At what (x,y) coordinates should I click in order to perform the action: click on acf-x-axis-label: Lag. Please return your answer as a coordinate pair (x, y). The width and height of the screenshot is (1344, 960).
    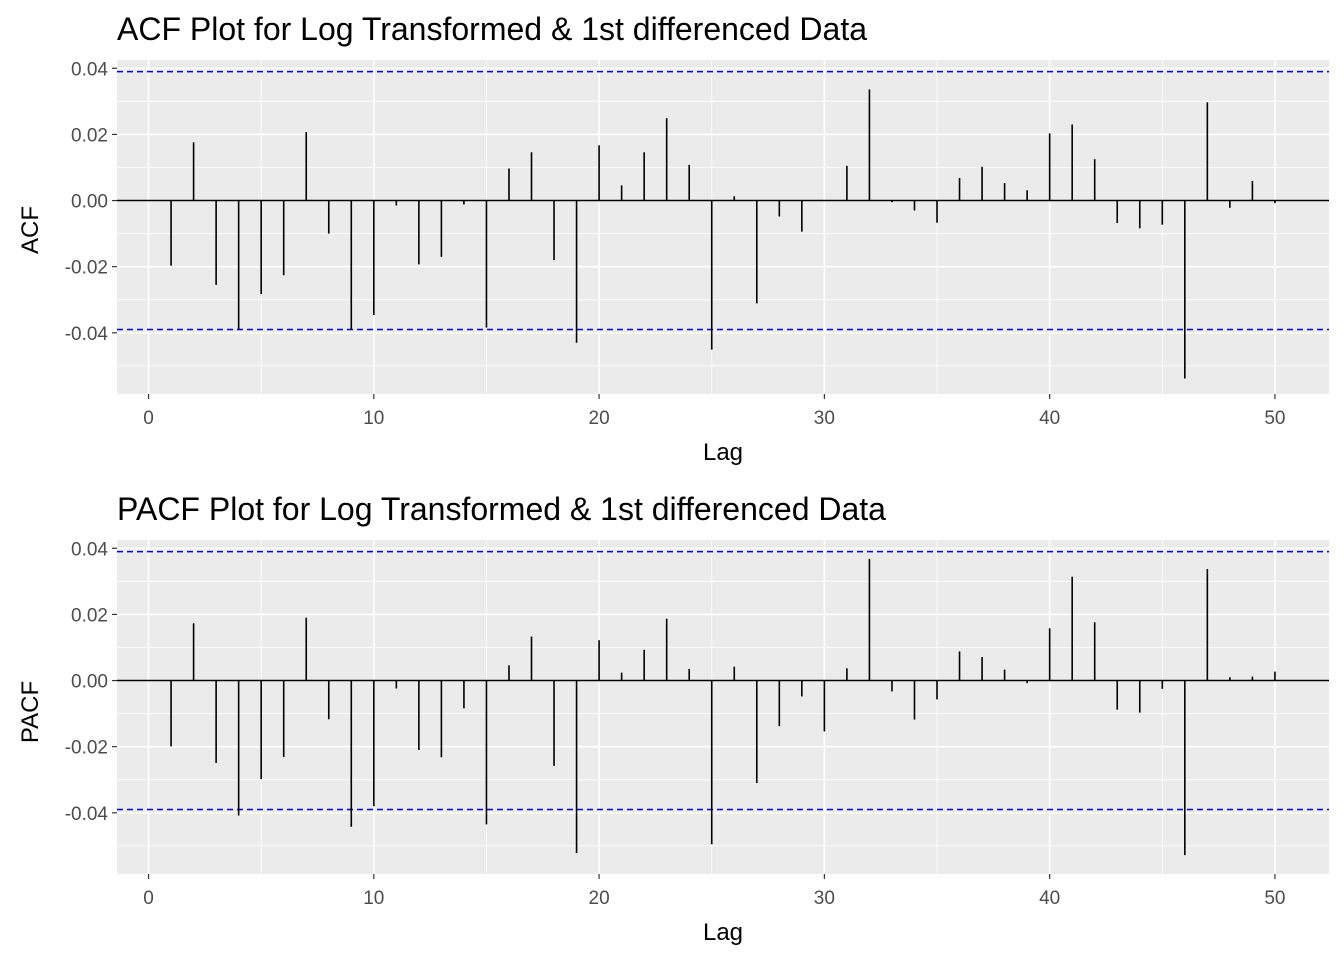
    Looking at the image, I should click on (723, 452).